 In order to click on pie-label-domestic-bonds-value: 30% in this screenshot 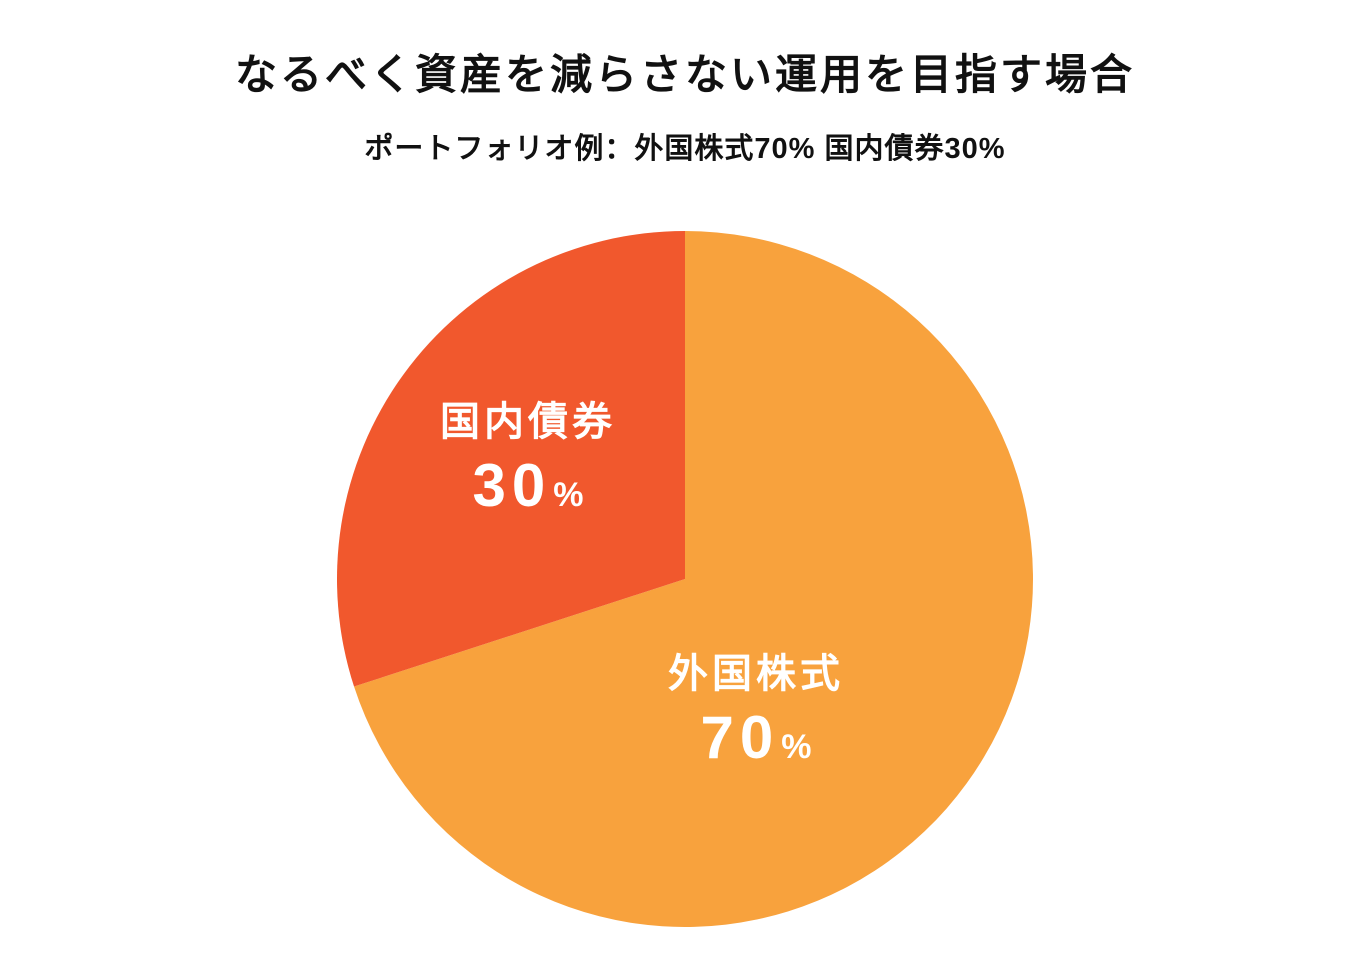, I will do `click(528, 486)`.